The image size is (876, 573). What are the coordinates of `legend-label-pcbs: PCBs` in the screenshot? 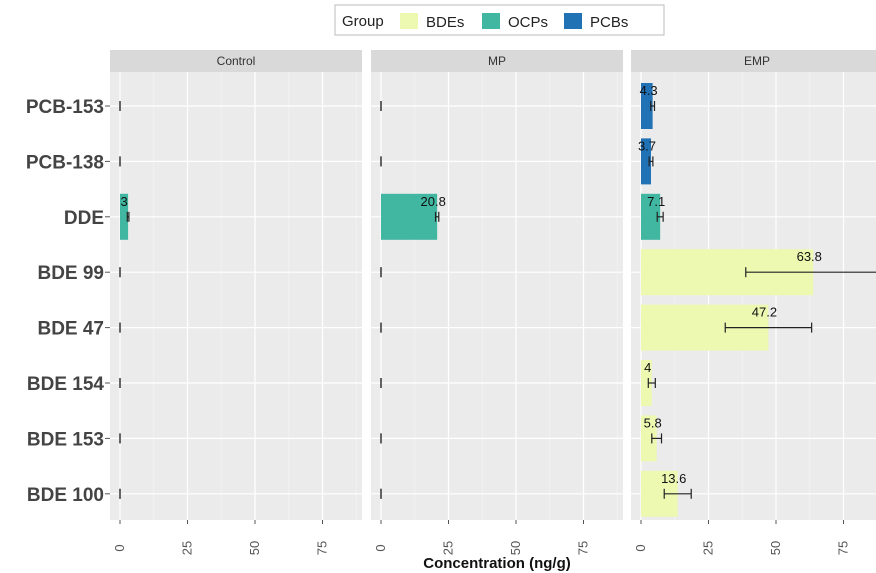 It's located at (609, 22).